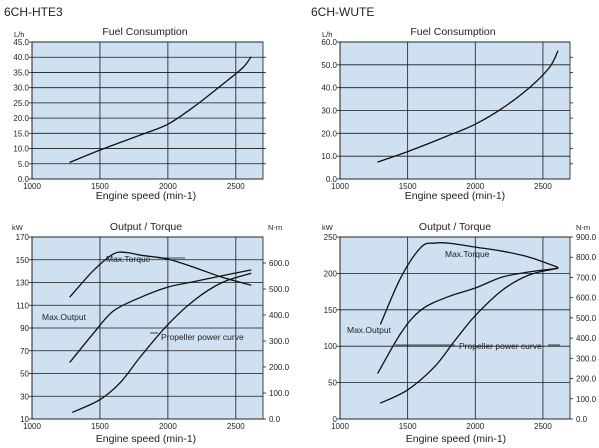  What do you see at coordinates (160, 274) in the screenshot?
I see `series-line-max-torque-c` at bounding box center [160, 274].